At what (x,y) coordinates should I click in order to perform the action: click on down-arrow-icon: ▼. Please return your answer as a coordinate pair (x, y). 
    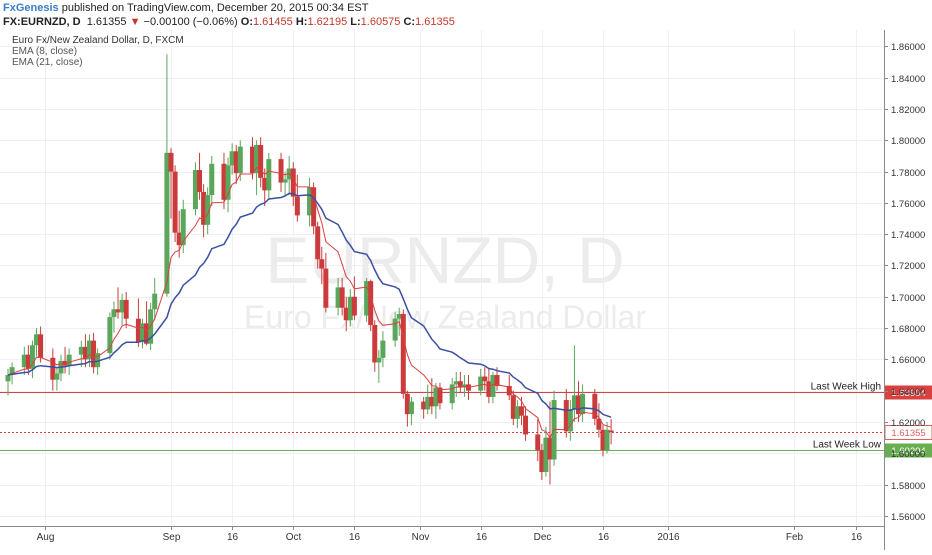
    Looking at the image, I should click on (135, 22).